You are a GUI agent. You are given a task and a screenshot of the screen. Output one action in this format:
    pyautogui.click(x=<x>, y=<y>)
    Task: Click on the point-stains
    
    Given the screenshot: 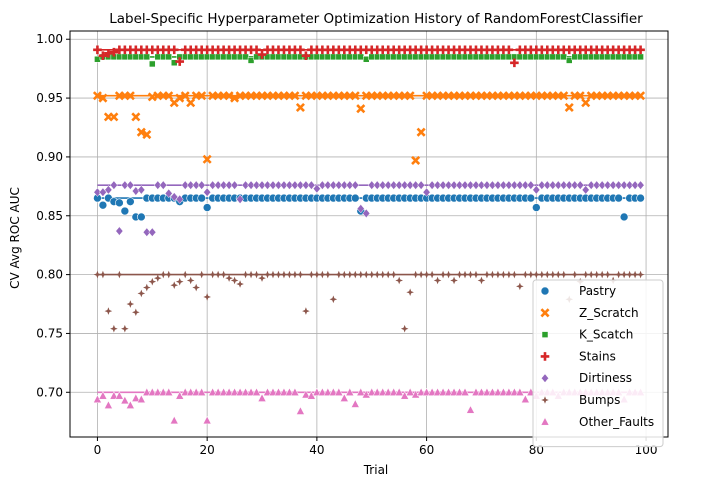 What is the action you would take?
    pyautogui.click(x=180, y=61)
    